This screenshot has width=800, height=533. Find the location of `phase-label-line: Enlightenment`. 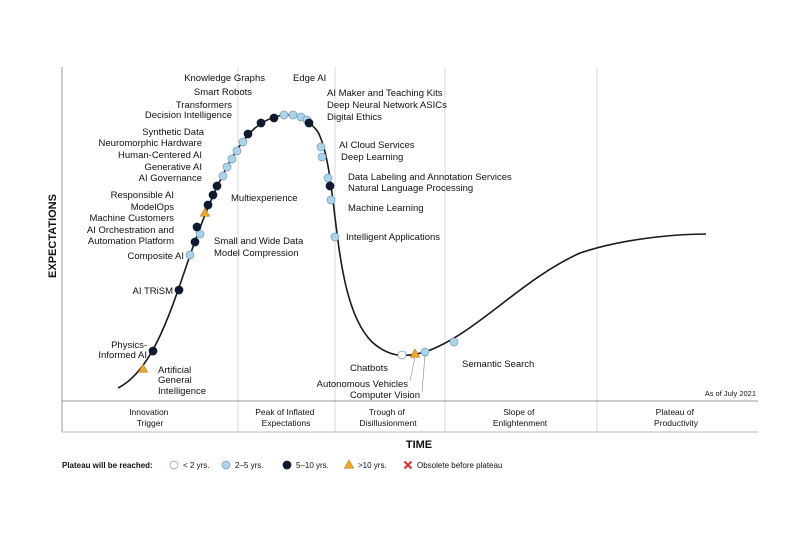

phase-label-line: Enlightenment is located at coordinates (520, 423).